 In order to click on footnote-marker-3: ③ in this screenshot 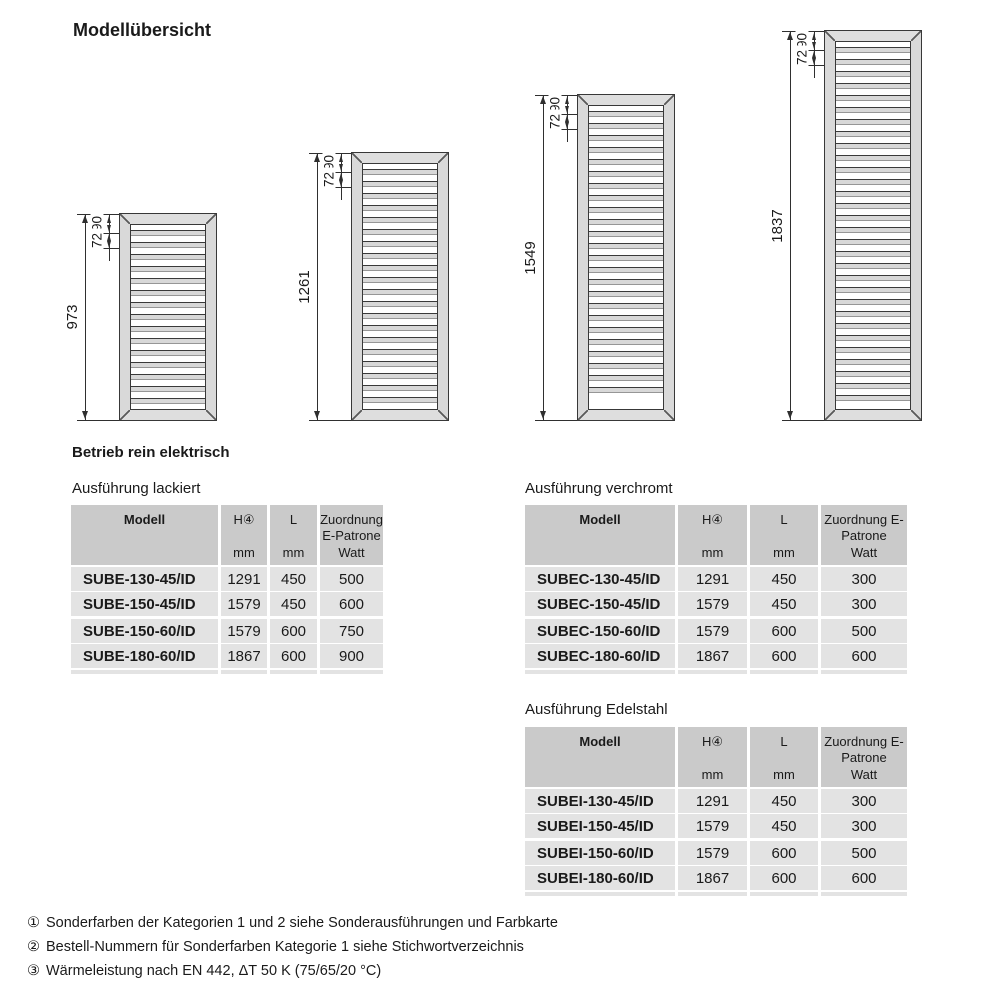, I will do `click(33, 971)`.